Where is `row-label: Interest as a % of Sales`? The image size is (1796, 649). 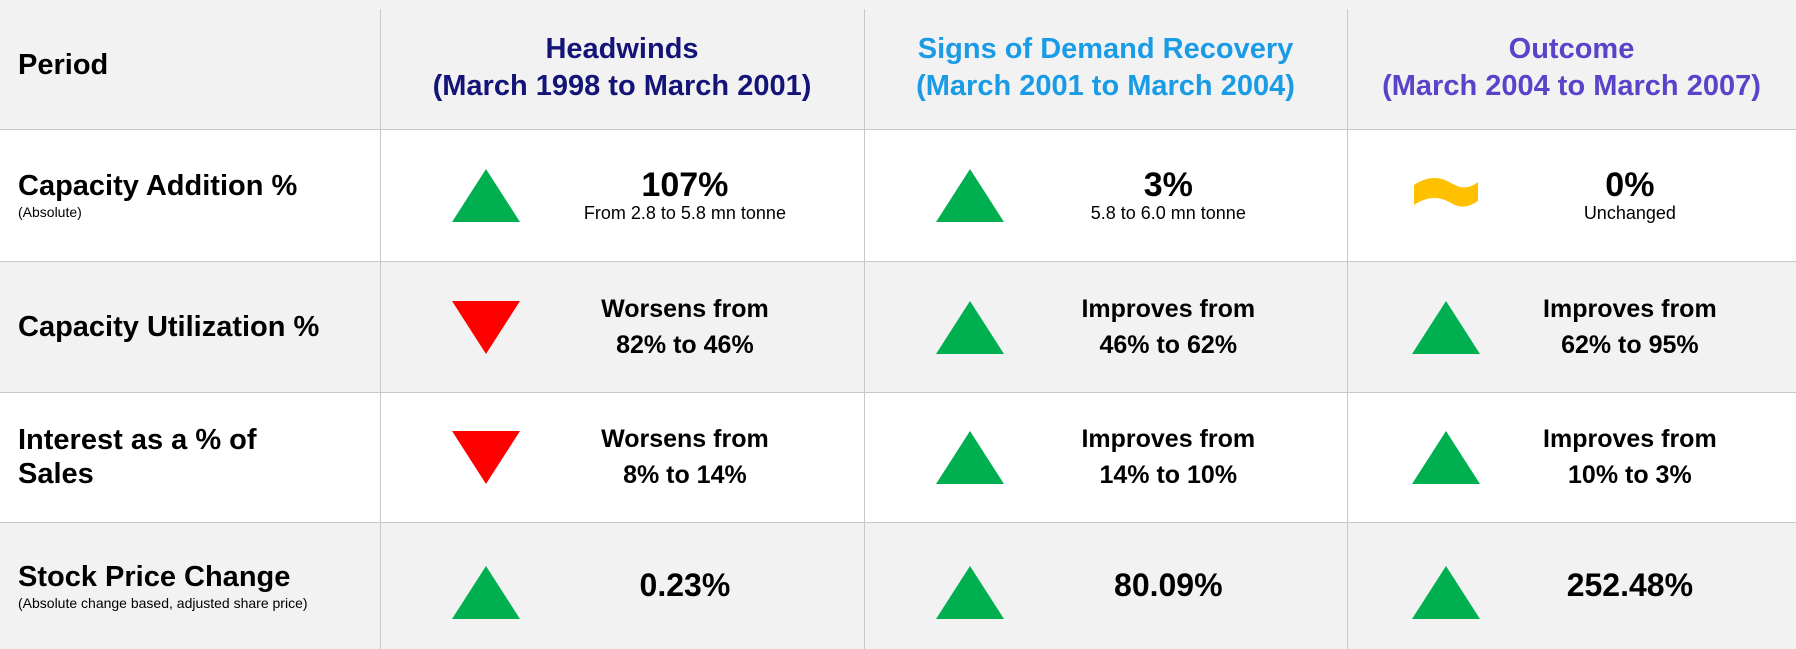
row-label: Interest as a % of Sales is located at coordinates (190, 457).